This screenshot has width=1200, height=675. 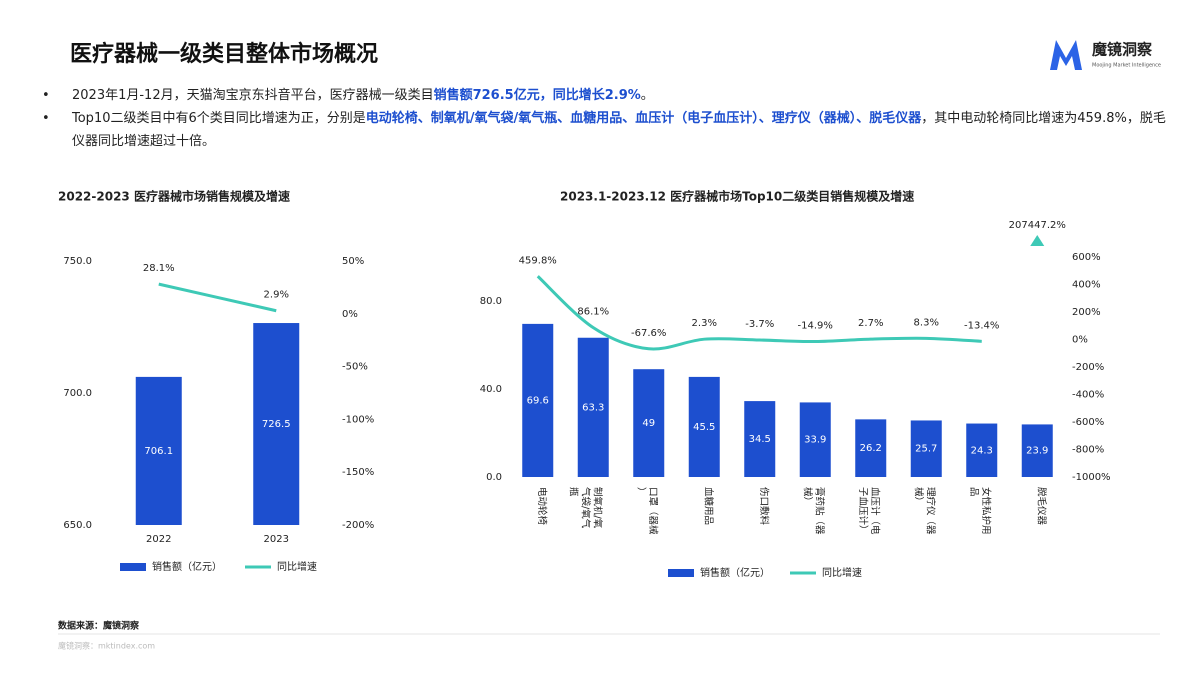 I want to click on x-tick-label: 理疗仪（器械）, so click(x=925, y=511).